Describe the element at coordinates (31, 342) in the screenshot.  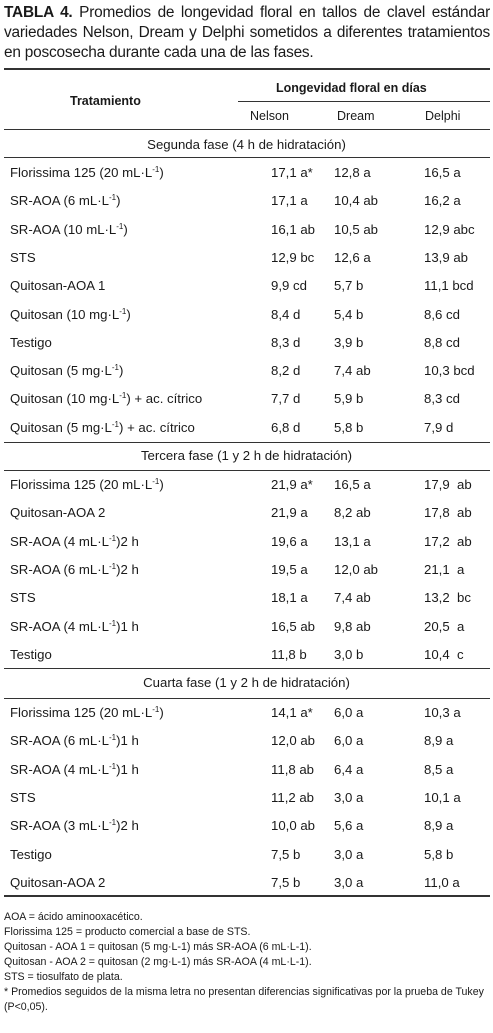
I see `treatment-name: Testigo` at that location.